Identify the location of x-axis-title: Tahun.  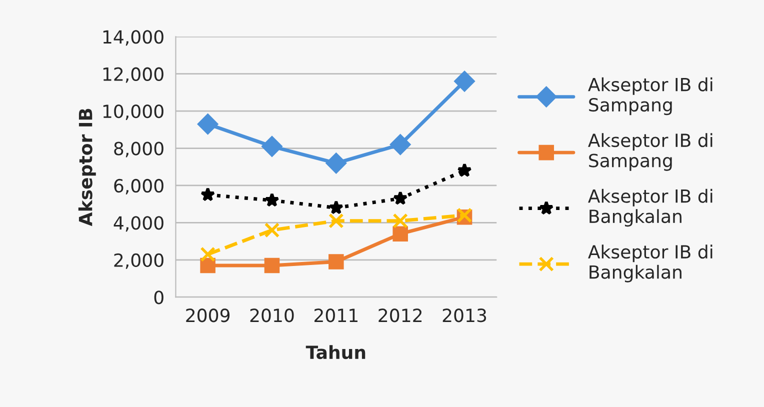
(336, 352).